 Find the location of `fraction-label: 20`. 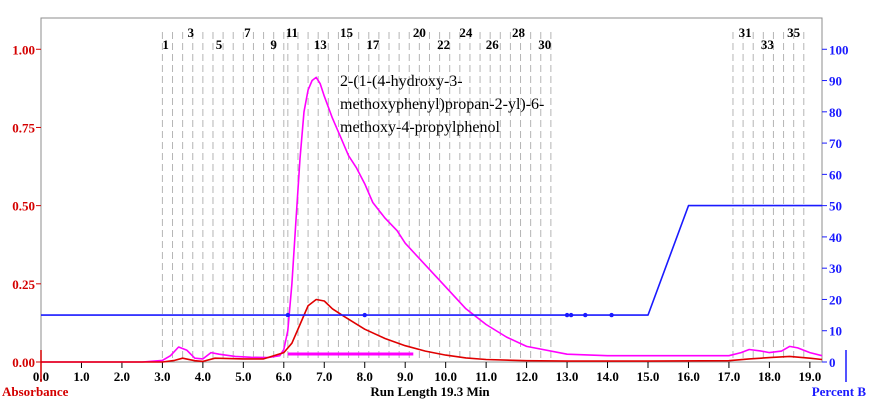

fraction-label: 20 is located at coordinates (419, 32).